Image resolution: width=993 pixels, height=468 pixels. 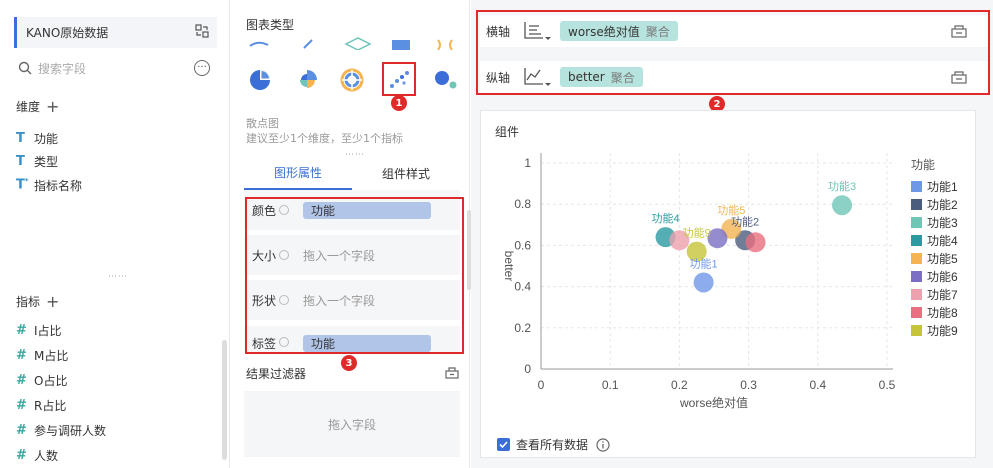 I want to click on dimension-item: T 功能, so click(x=37, y=138).